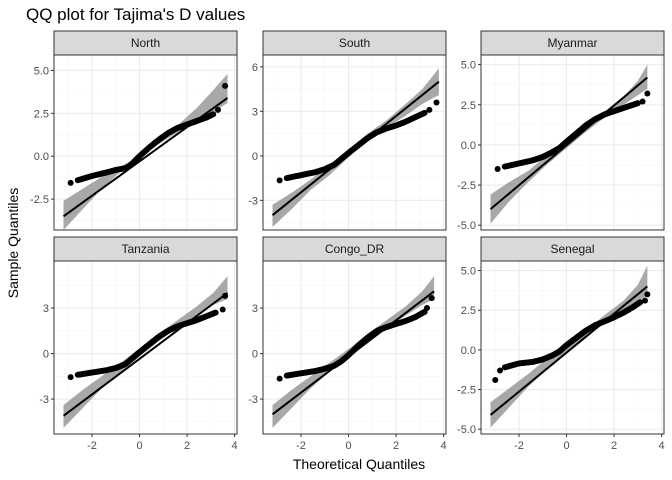  I want to click on facet-strip-label: Senegal, so click(572, 249).